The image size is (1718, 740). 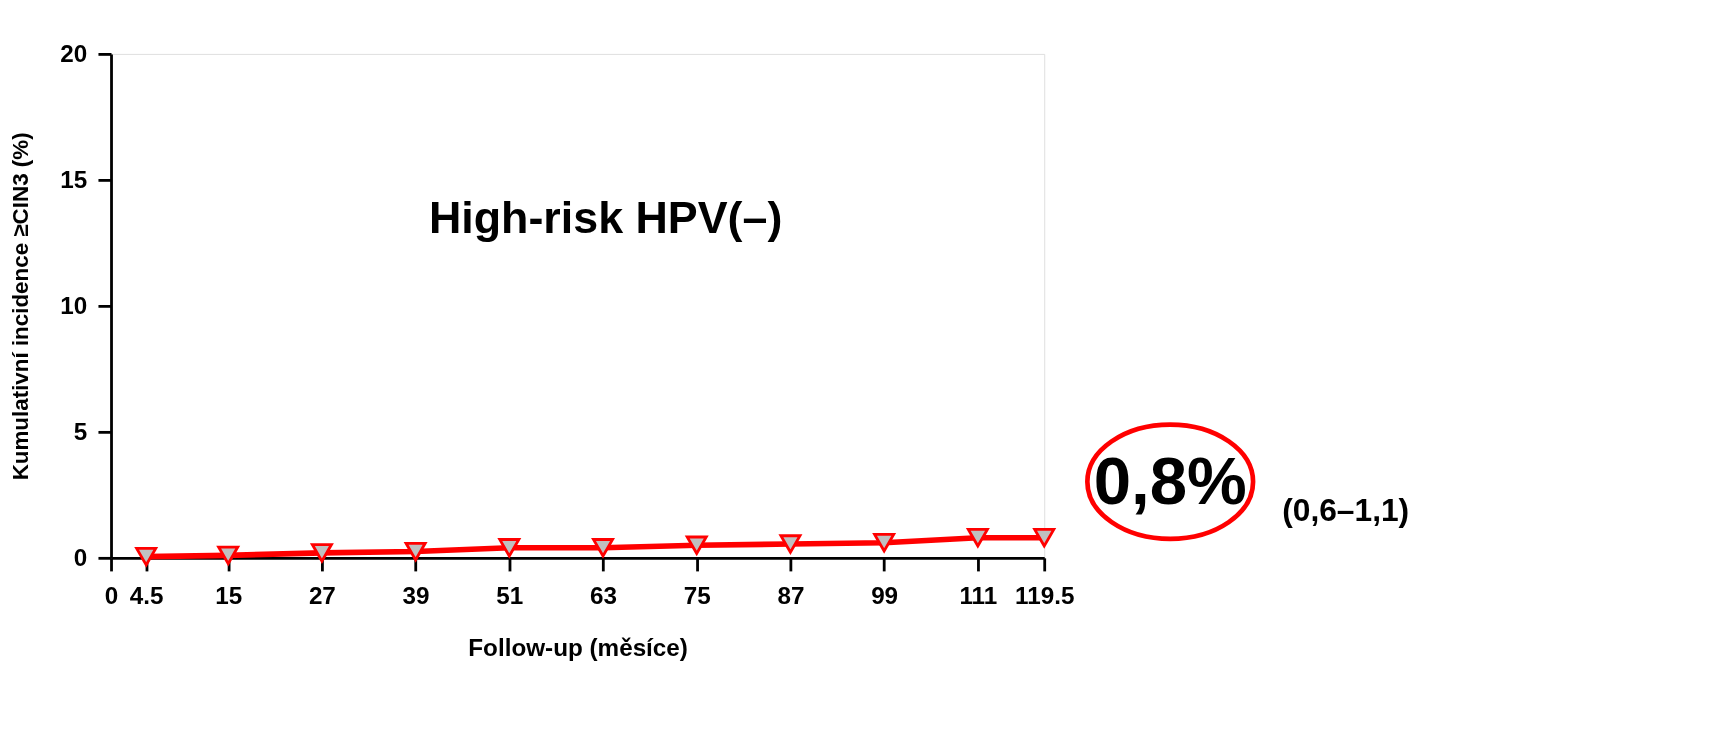 I want to click on x-tick-label: 87, so click(x=791, y=596).